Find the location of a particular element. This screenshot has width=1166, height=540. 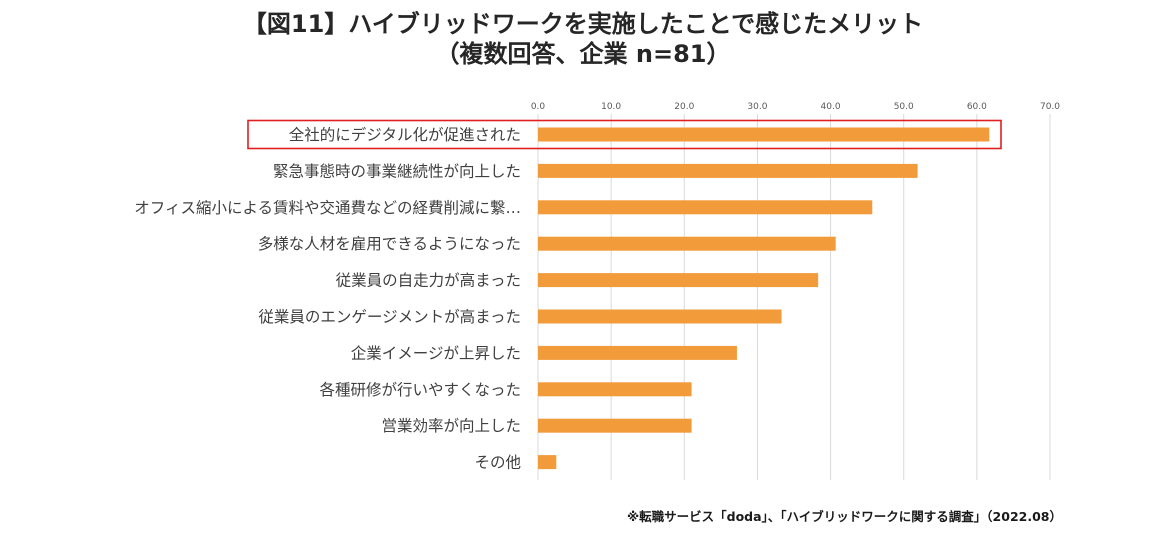

x-tick-label: 40.0 is located at coordinates (831, 107).